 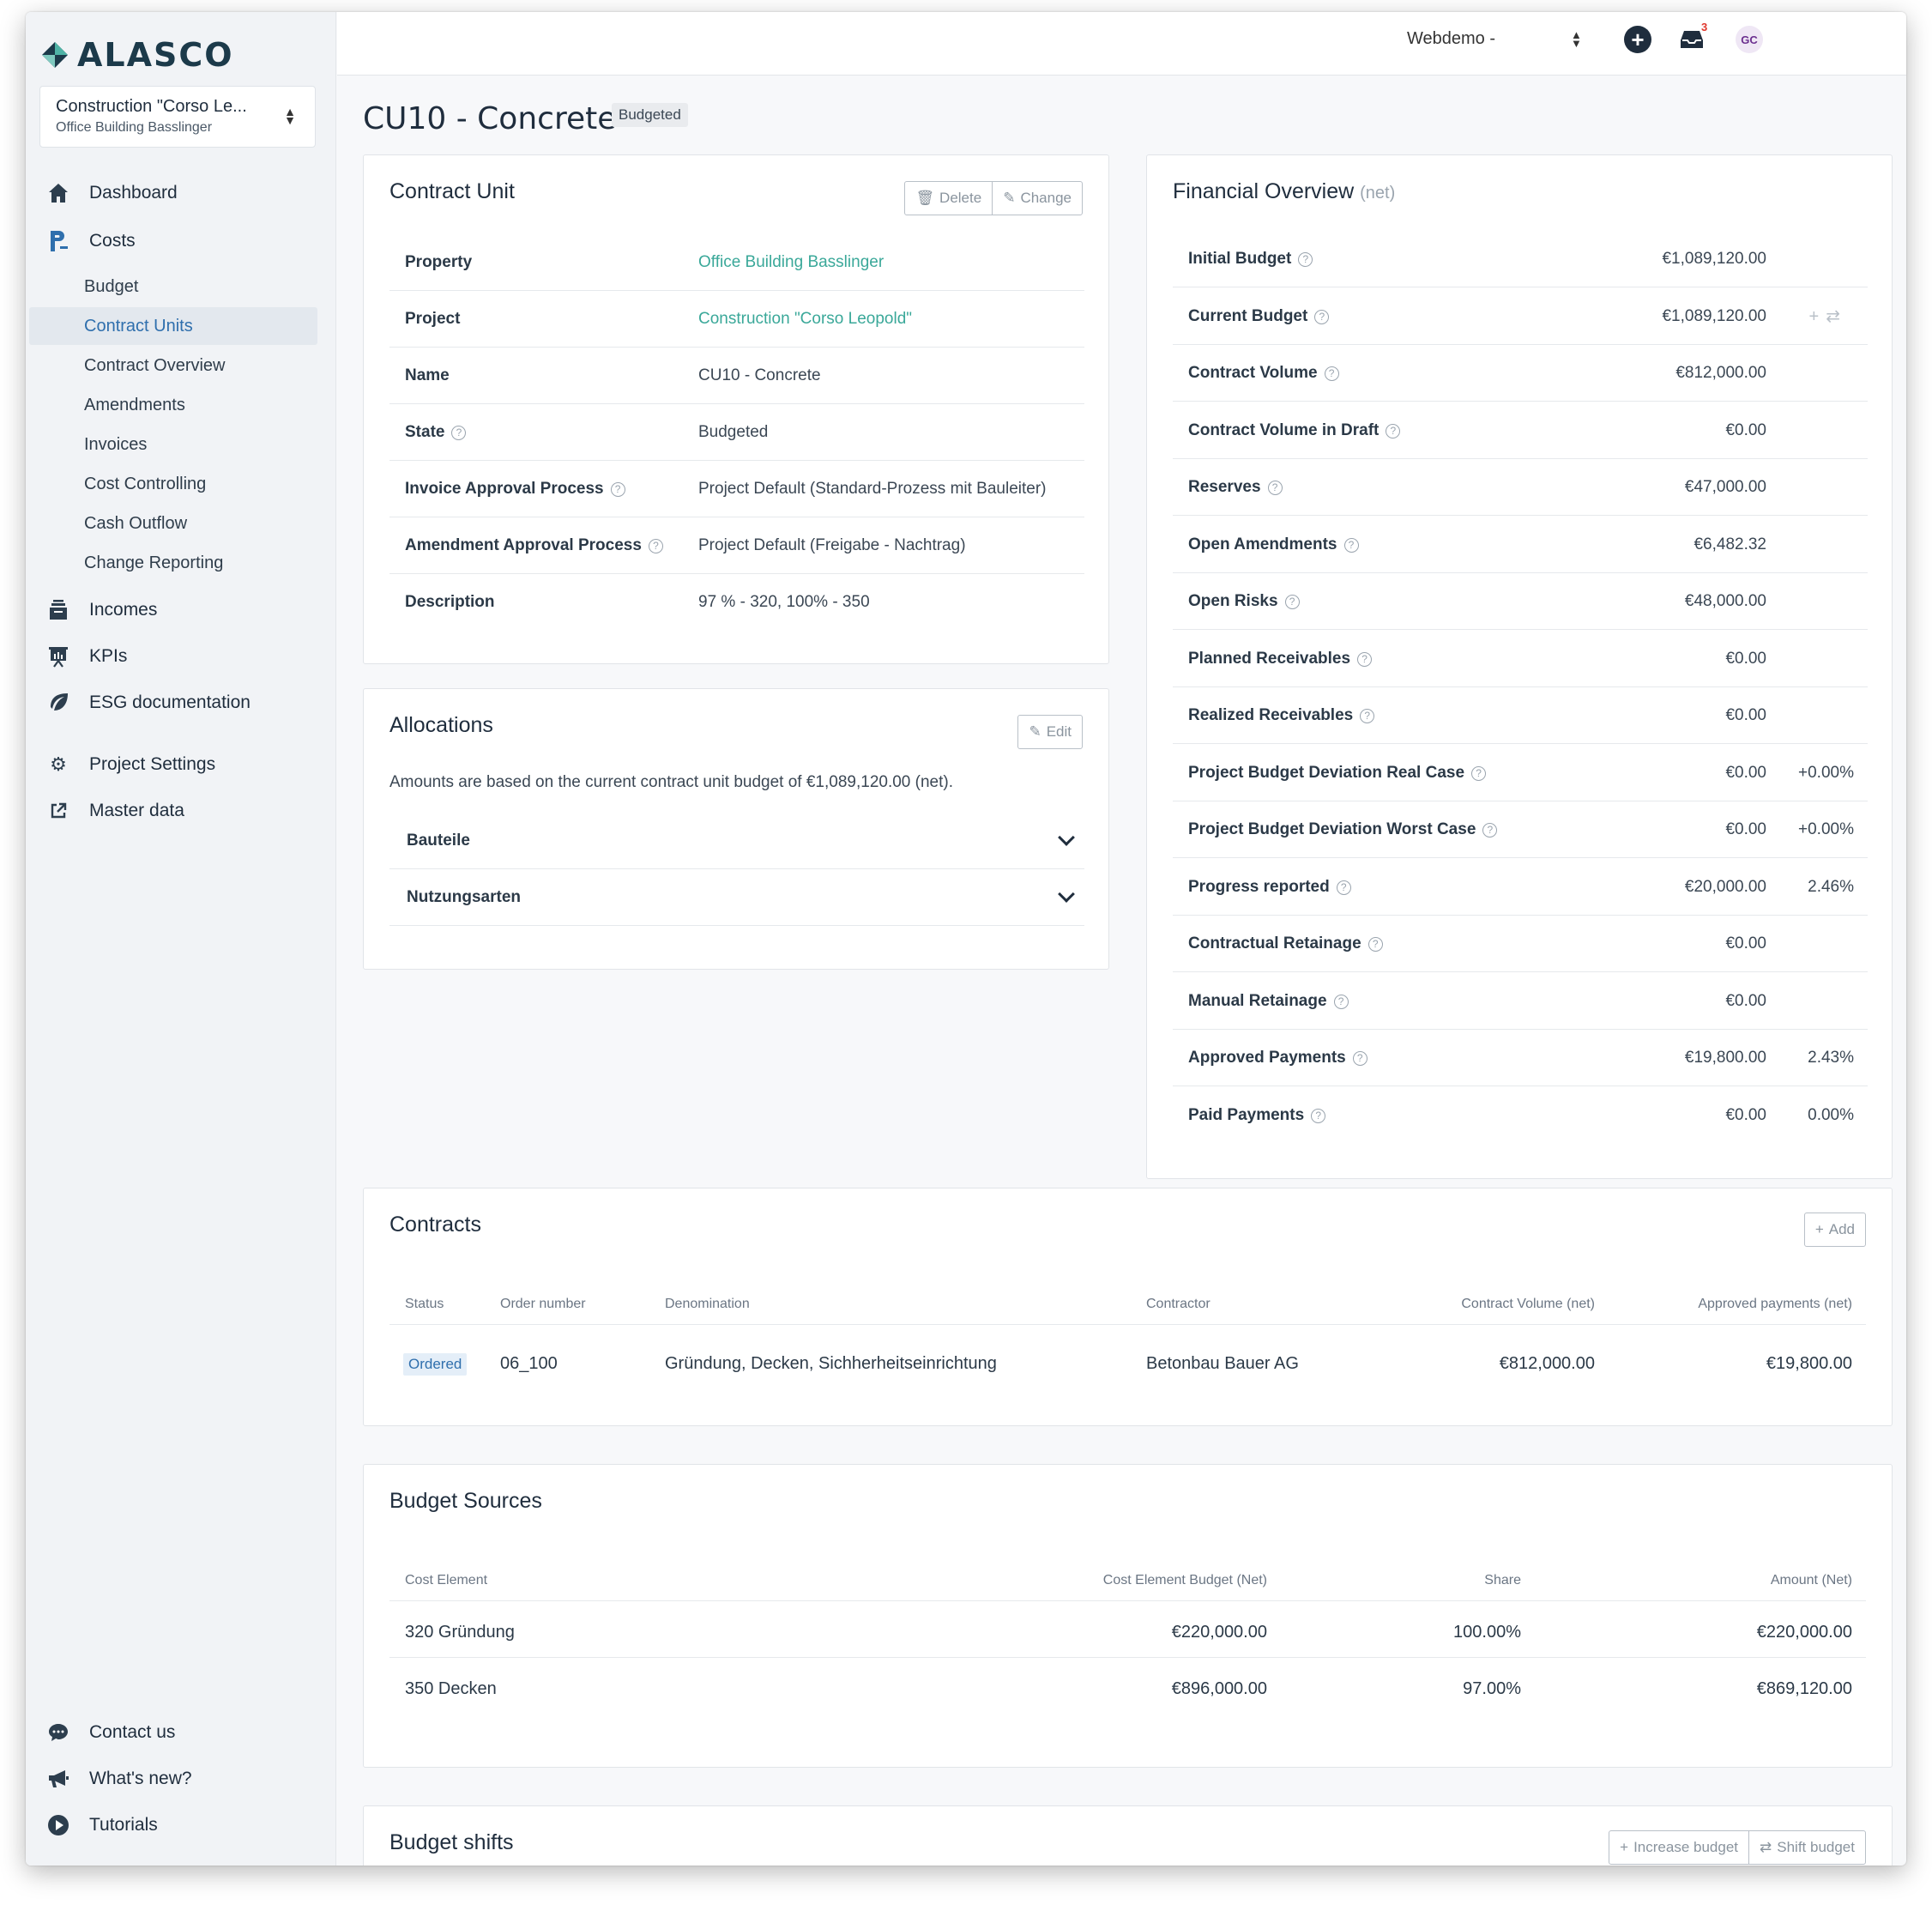 I want to click on financial-label-text: Planned Receivables, so click(x=1269, y=658).